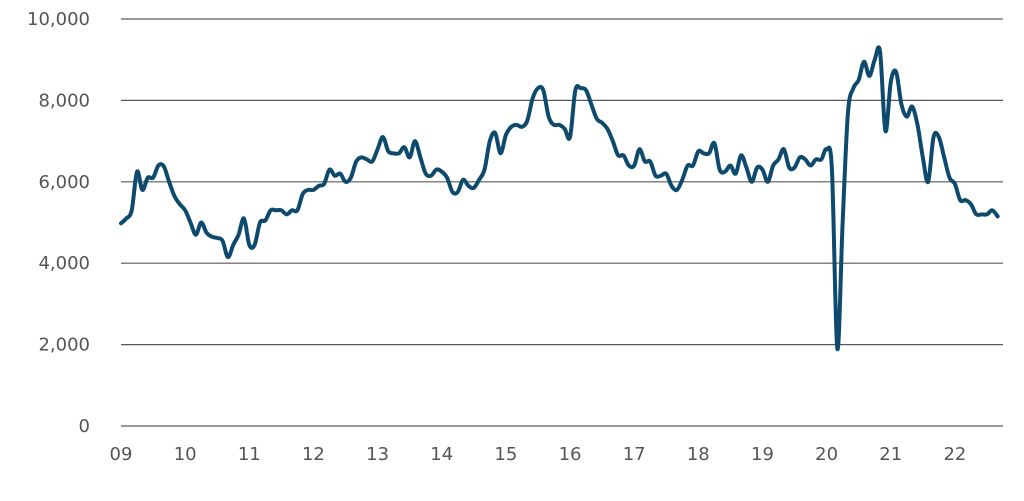 The width and height of the screenshot is (1024, 501). I want to click on x-tick-label: 16, so click(570, 454).